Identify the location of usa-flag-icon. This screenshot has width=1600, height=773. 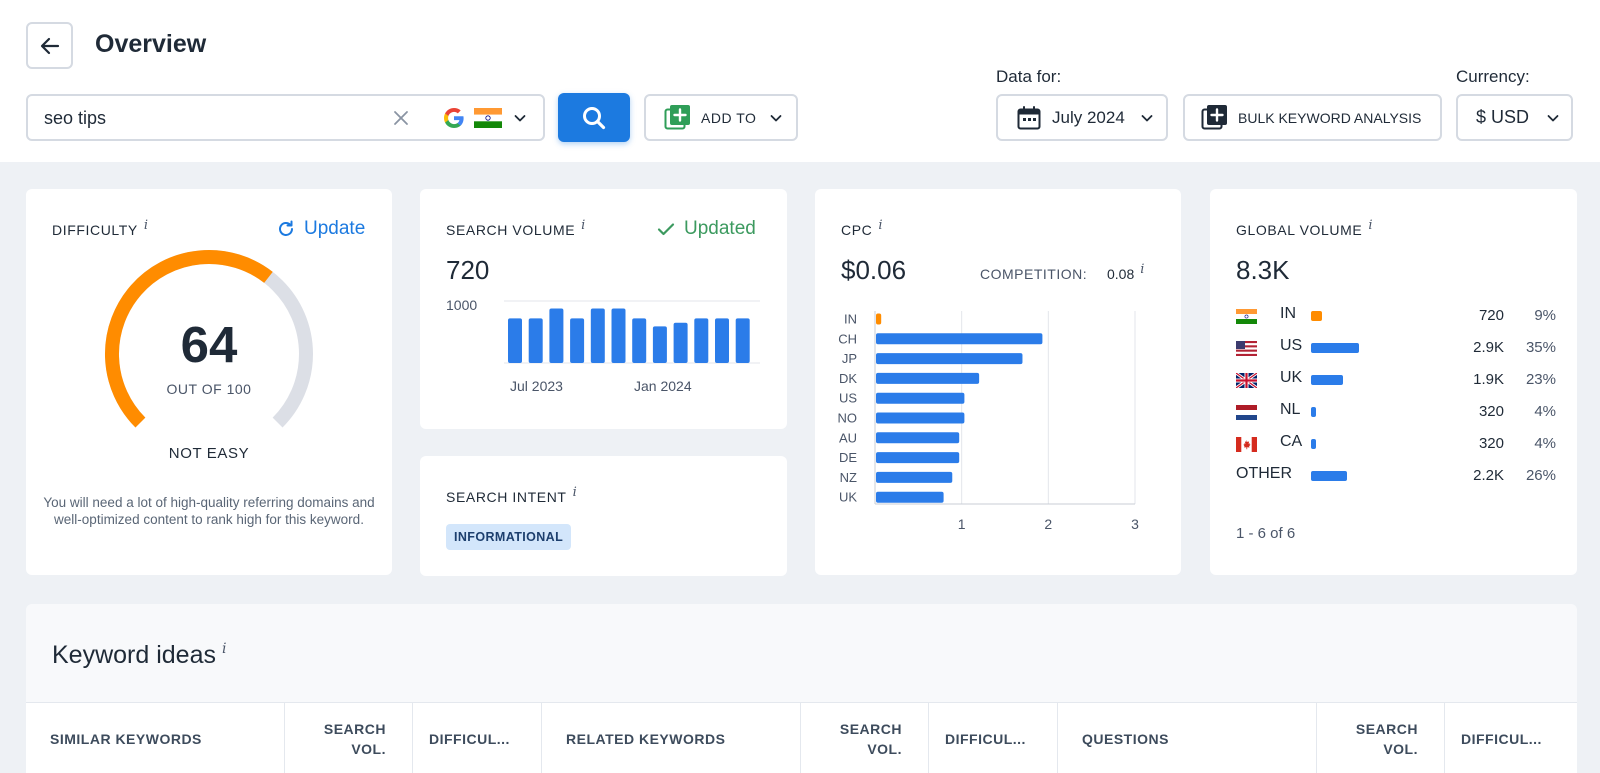
(1246, 348).